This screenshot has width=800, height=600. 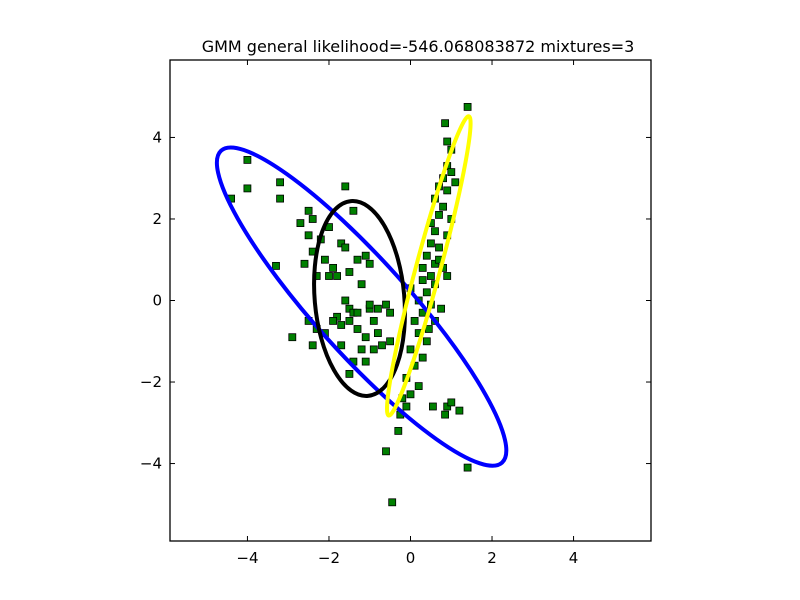 I want to click on x-tick-label: 4, so click(x=574, y=558).